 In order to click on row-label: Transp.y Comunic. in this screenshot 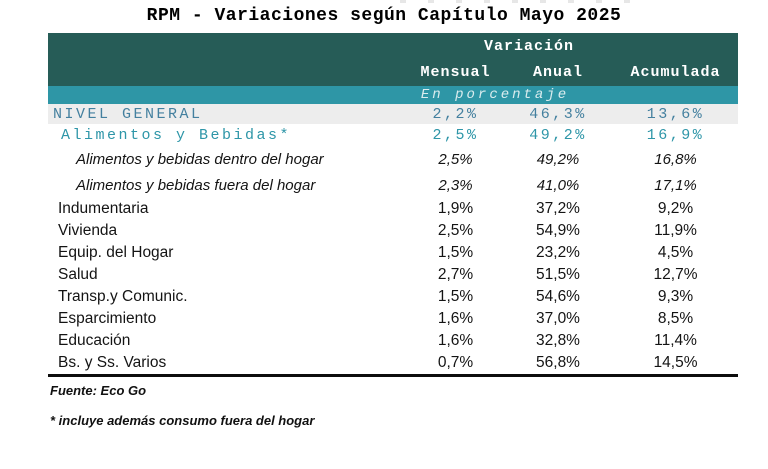, I will do `click(123, 296)`.